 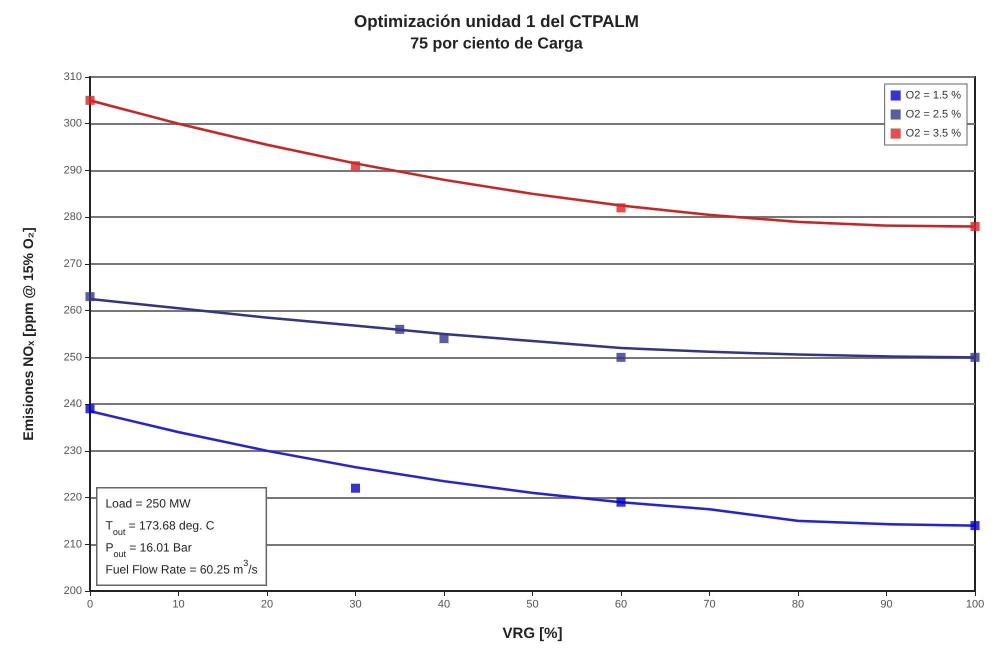 I want to click on x-tick-label: 0, so click(x=90, y=604).